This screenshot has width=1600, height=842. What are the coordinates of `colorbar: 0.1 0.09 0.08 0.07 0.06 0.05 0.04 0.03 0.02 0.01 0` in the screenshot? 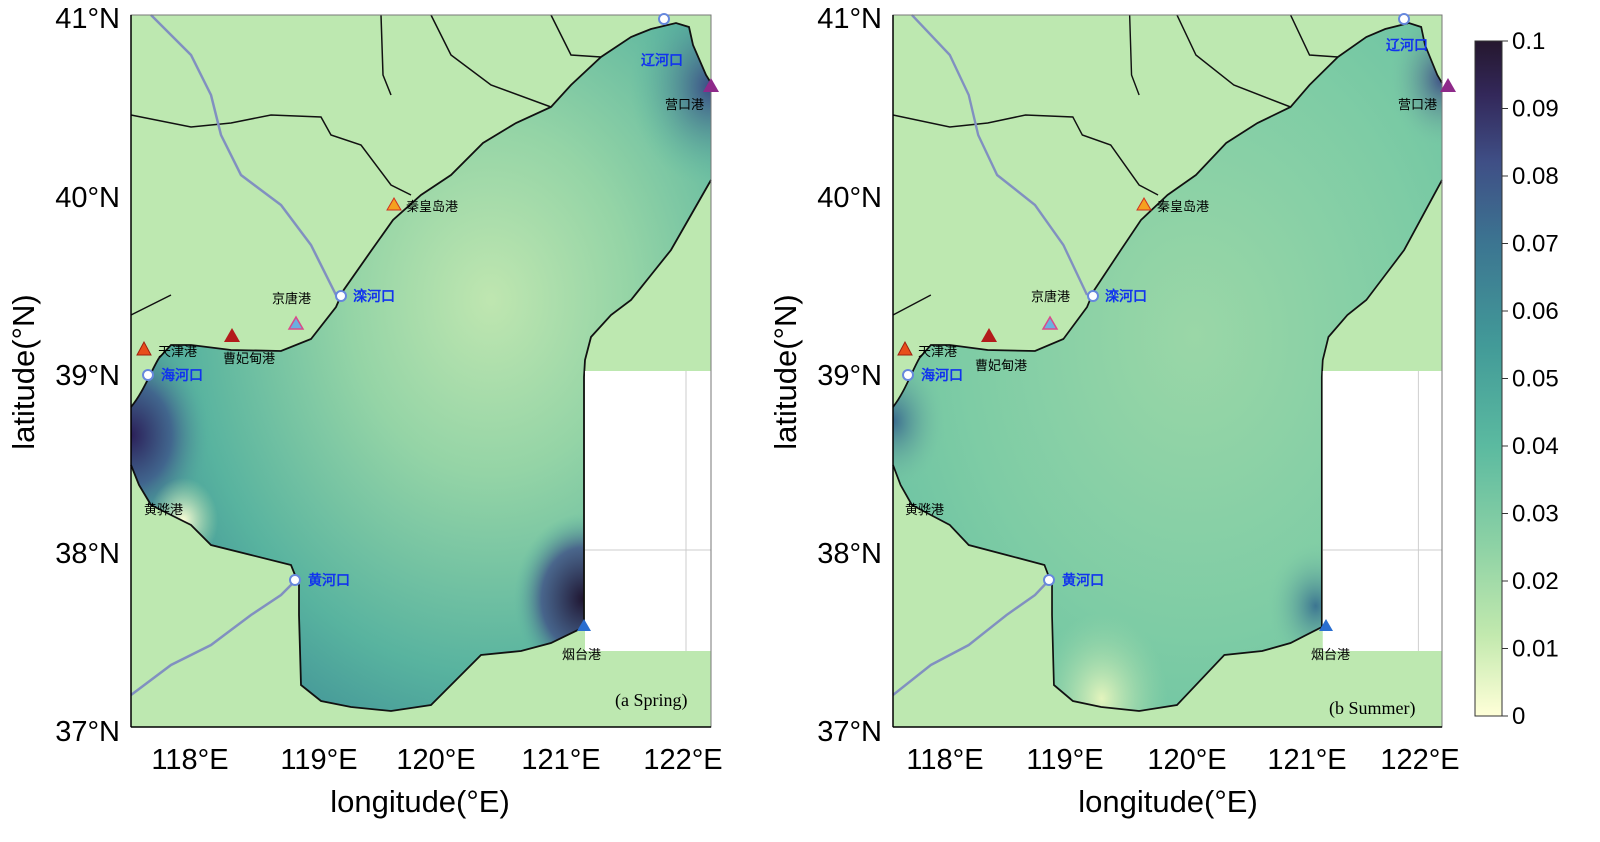 It's located at (1516, 379).